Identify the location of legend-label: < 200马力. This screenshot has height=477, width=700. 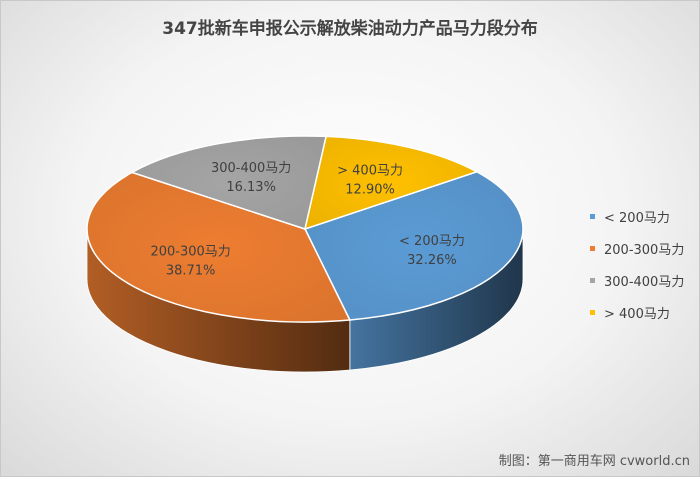
(637, 218).